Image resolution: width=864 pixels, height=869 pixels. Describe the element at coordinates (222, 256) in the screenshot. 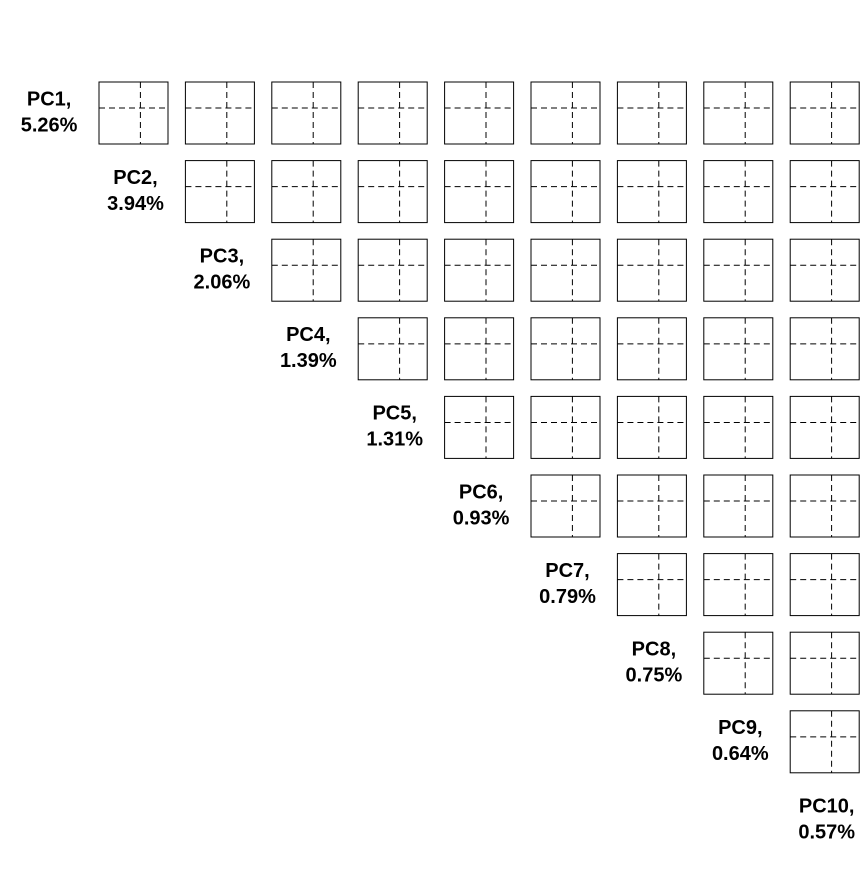

I see `pc-label: PC3,` at that location.